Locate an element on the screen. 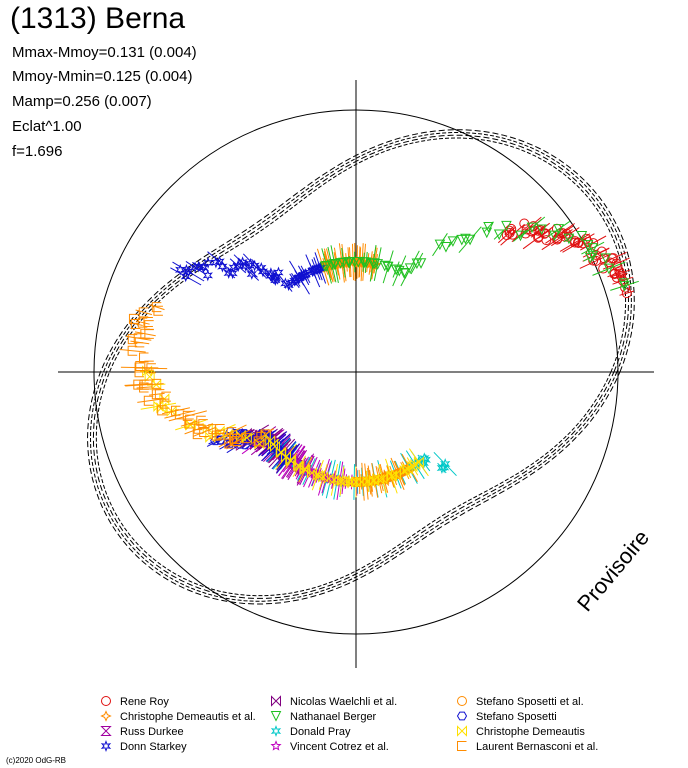 Image resolution: width=688 pixels, height=768 pixels. legend-label: Christophe Demeautis is located at coordinates (530, 732).